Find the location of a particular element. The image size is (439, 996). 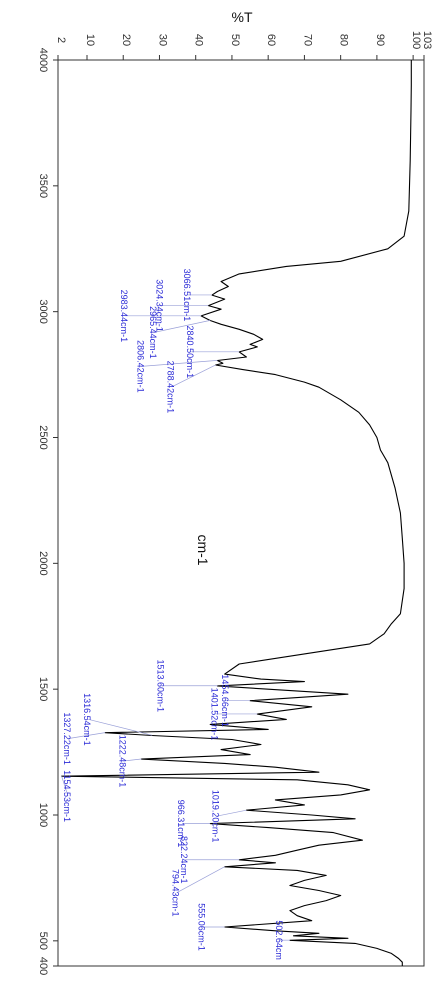

x-tick-label: 4000 is located at coordinates (43, 60).